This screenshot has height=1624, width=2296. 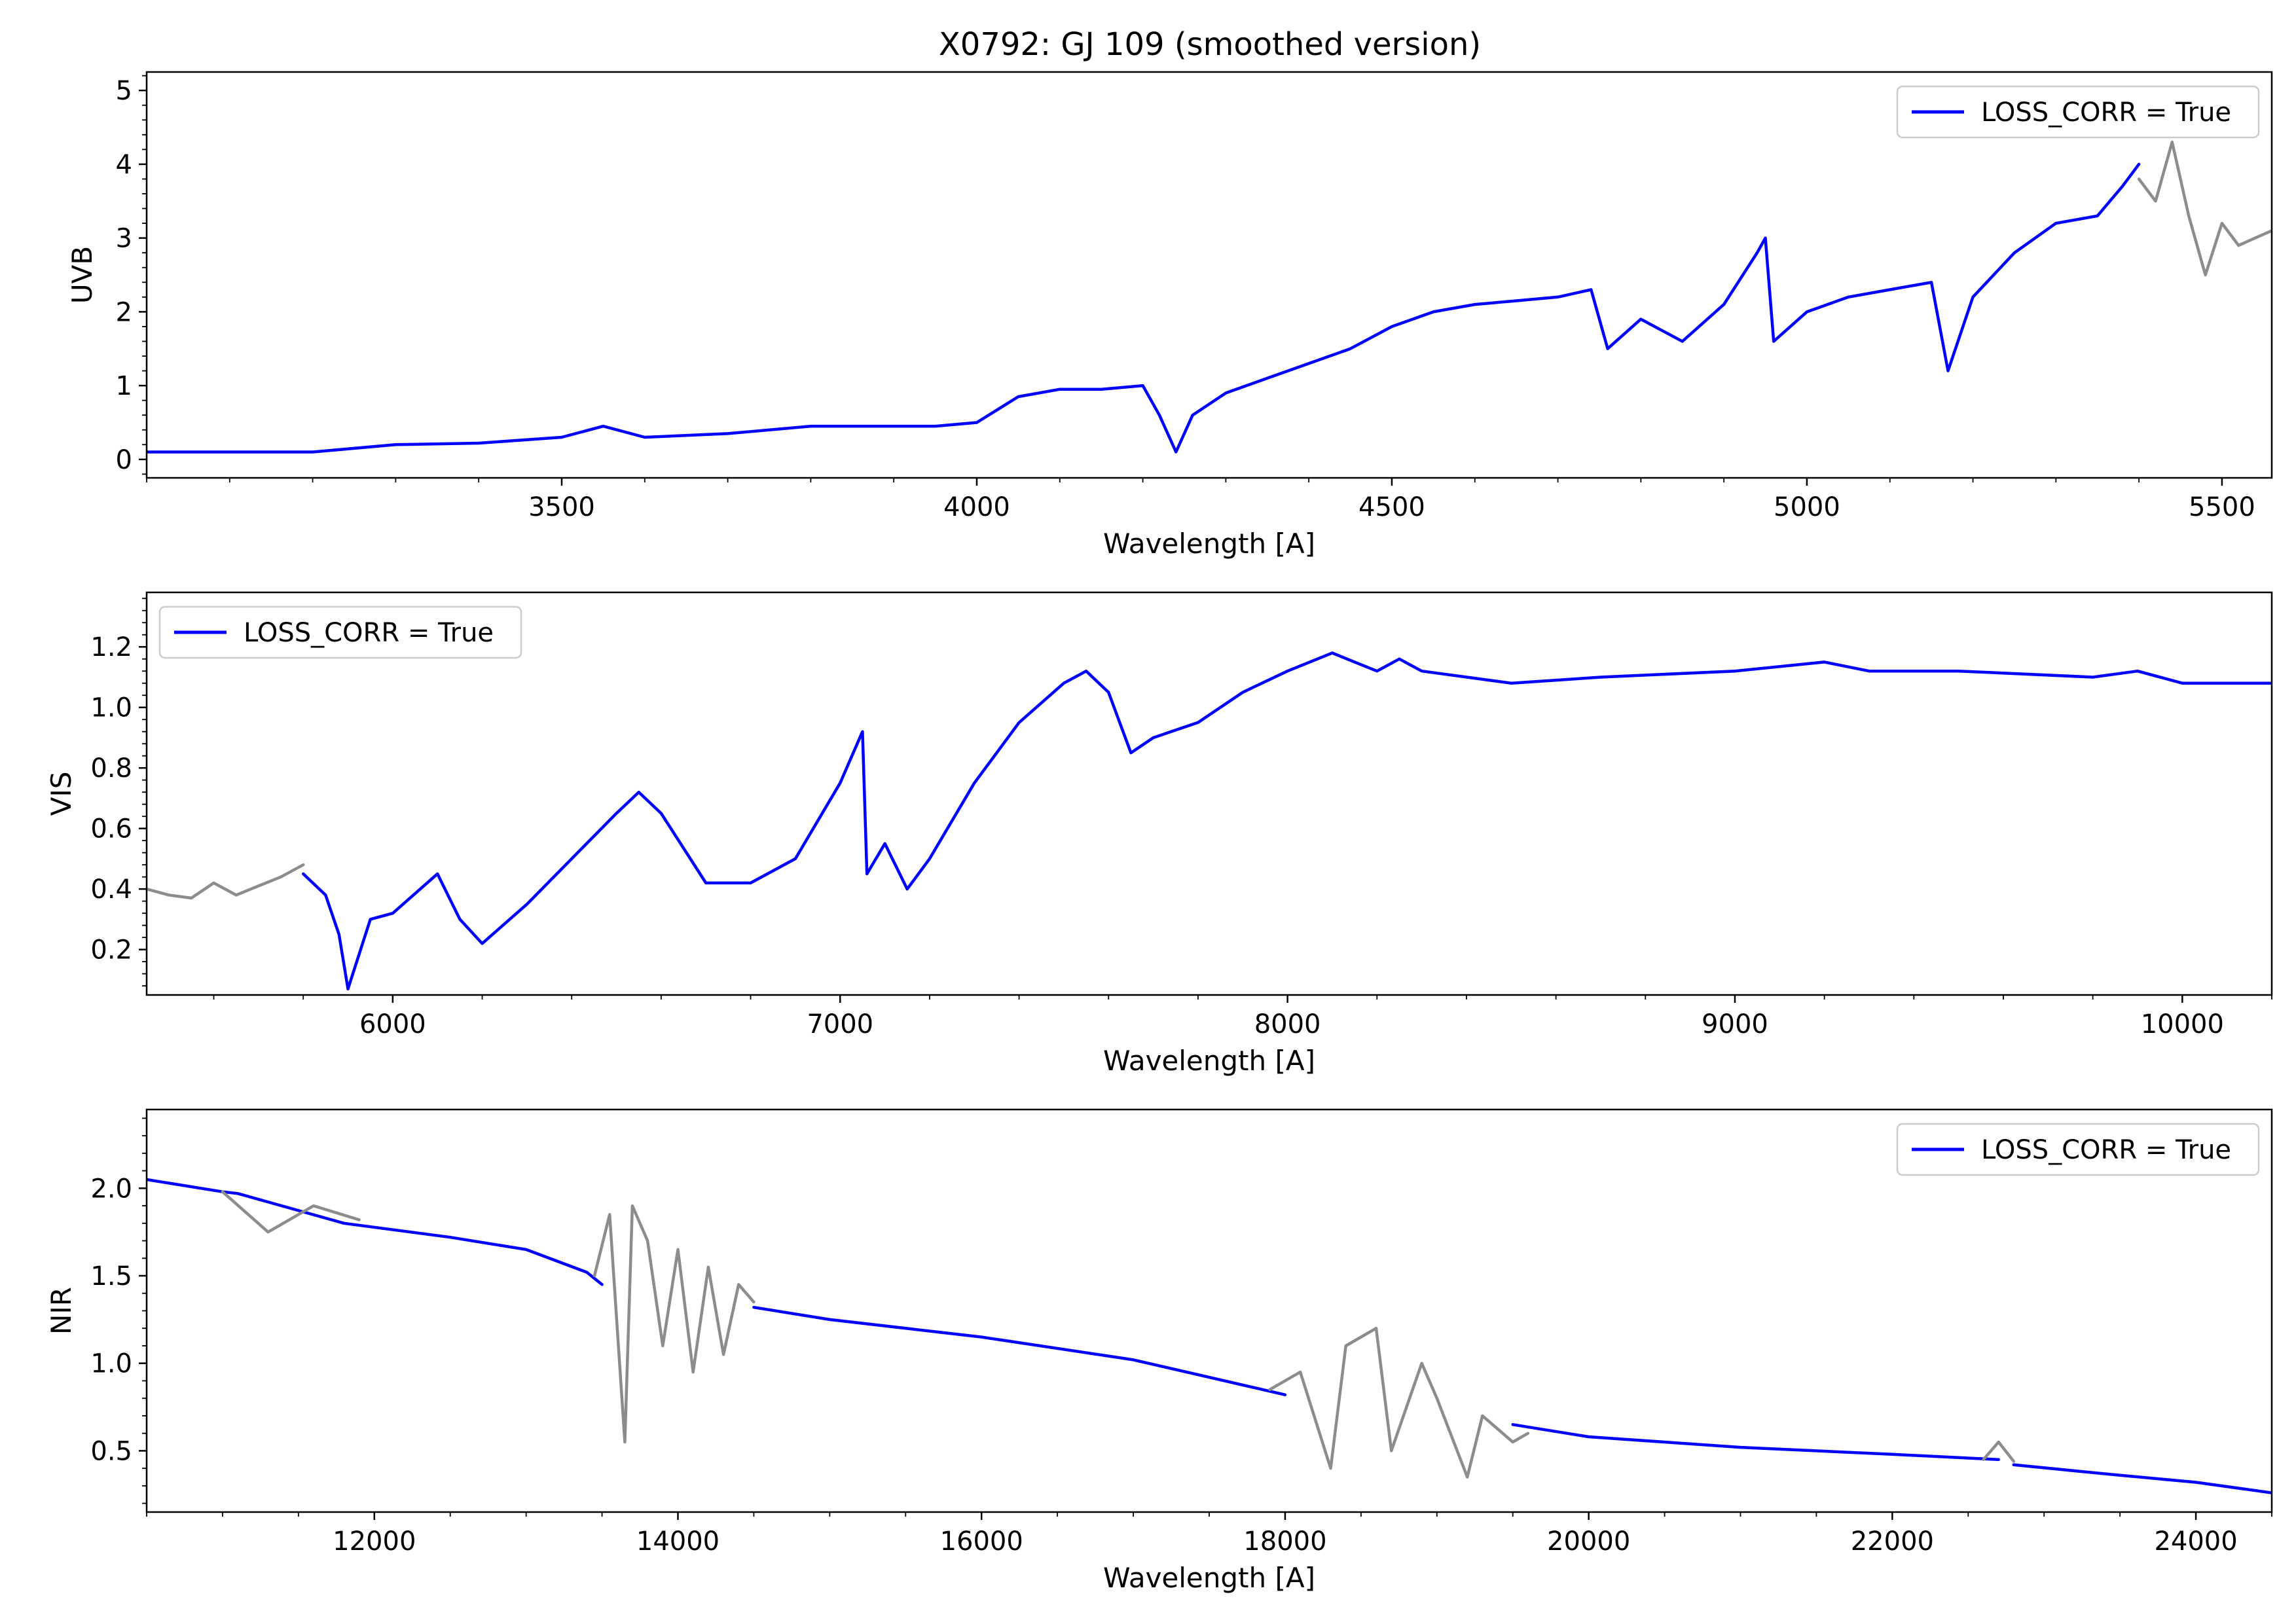 What do you see at coordinates (111, 1189) in the screenshot?
I see `y-tick-label: 2.0` at bounding box center [111, 1189].